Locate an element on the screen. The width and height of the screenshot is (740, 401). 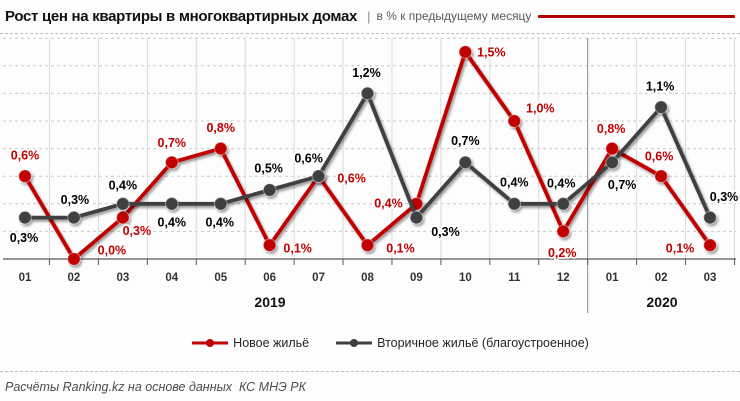
page-subtitle: в % к предыдущему месяцу is located at coordinates (454, 16).